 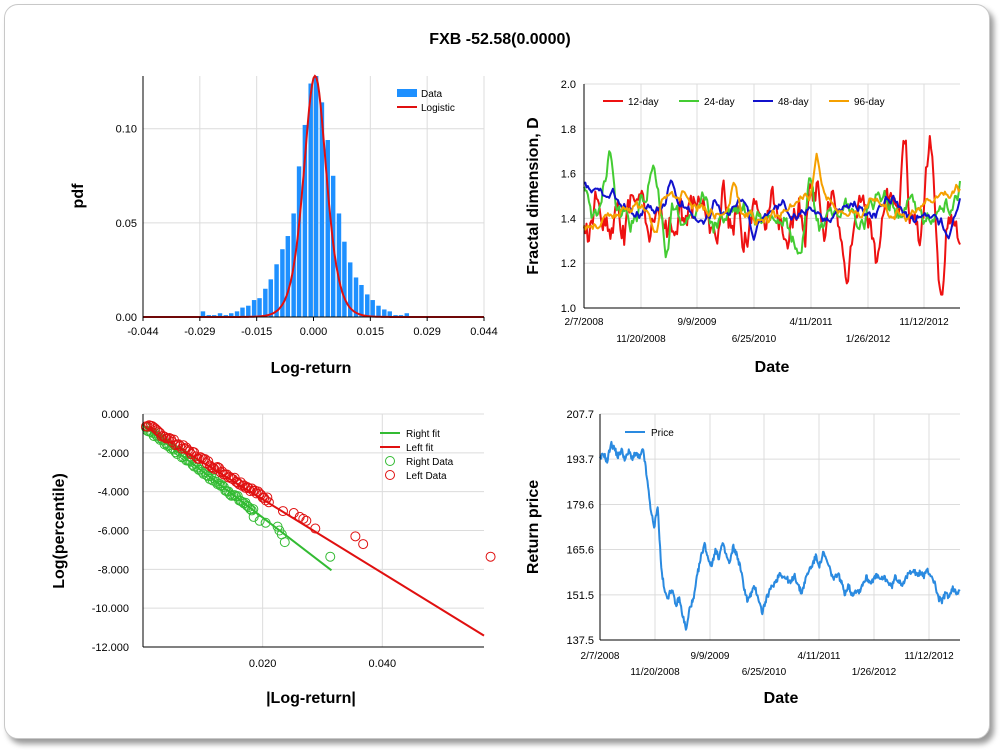 I want to click on price-y-tick-label: 207.7, so click(x=580, y=415).